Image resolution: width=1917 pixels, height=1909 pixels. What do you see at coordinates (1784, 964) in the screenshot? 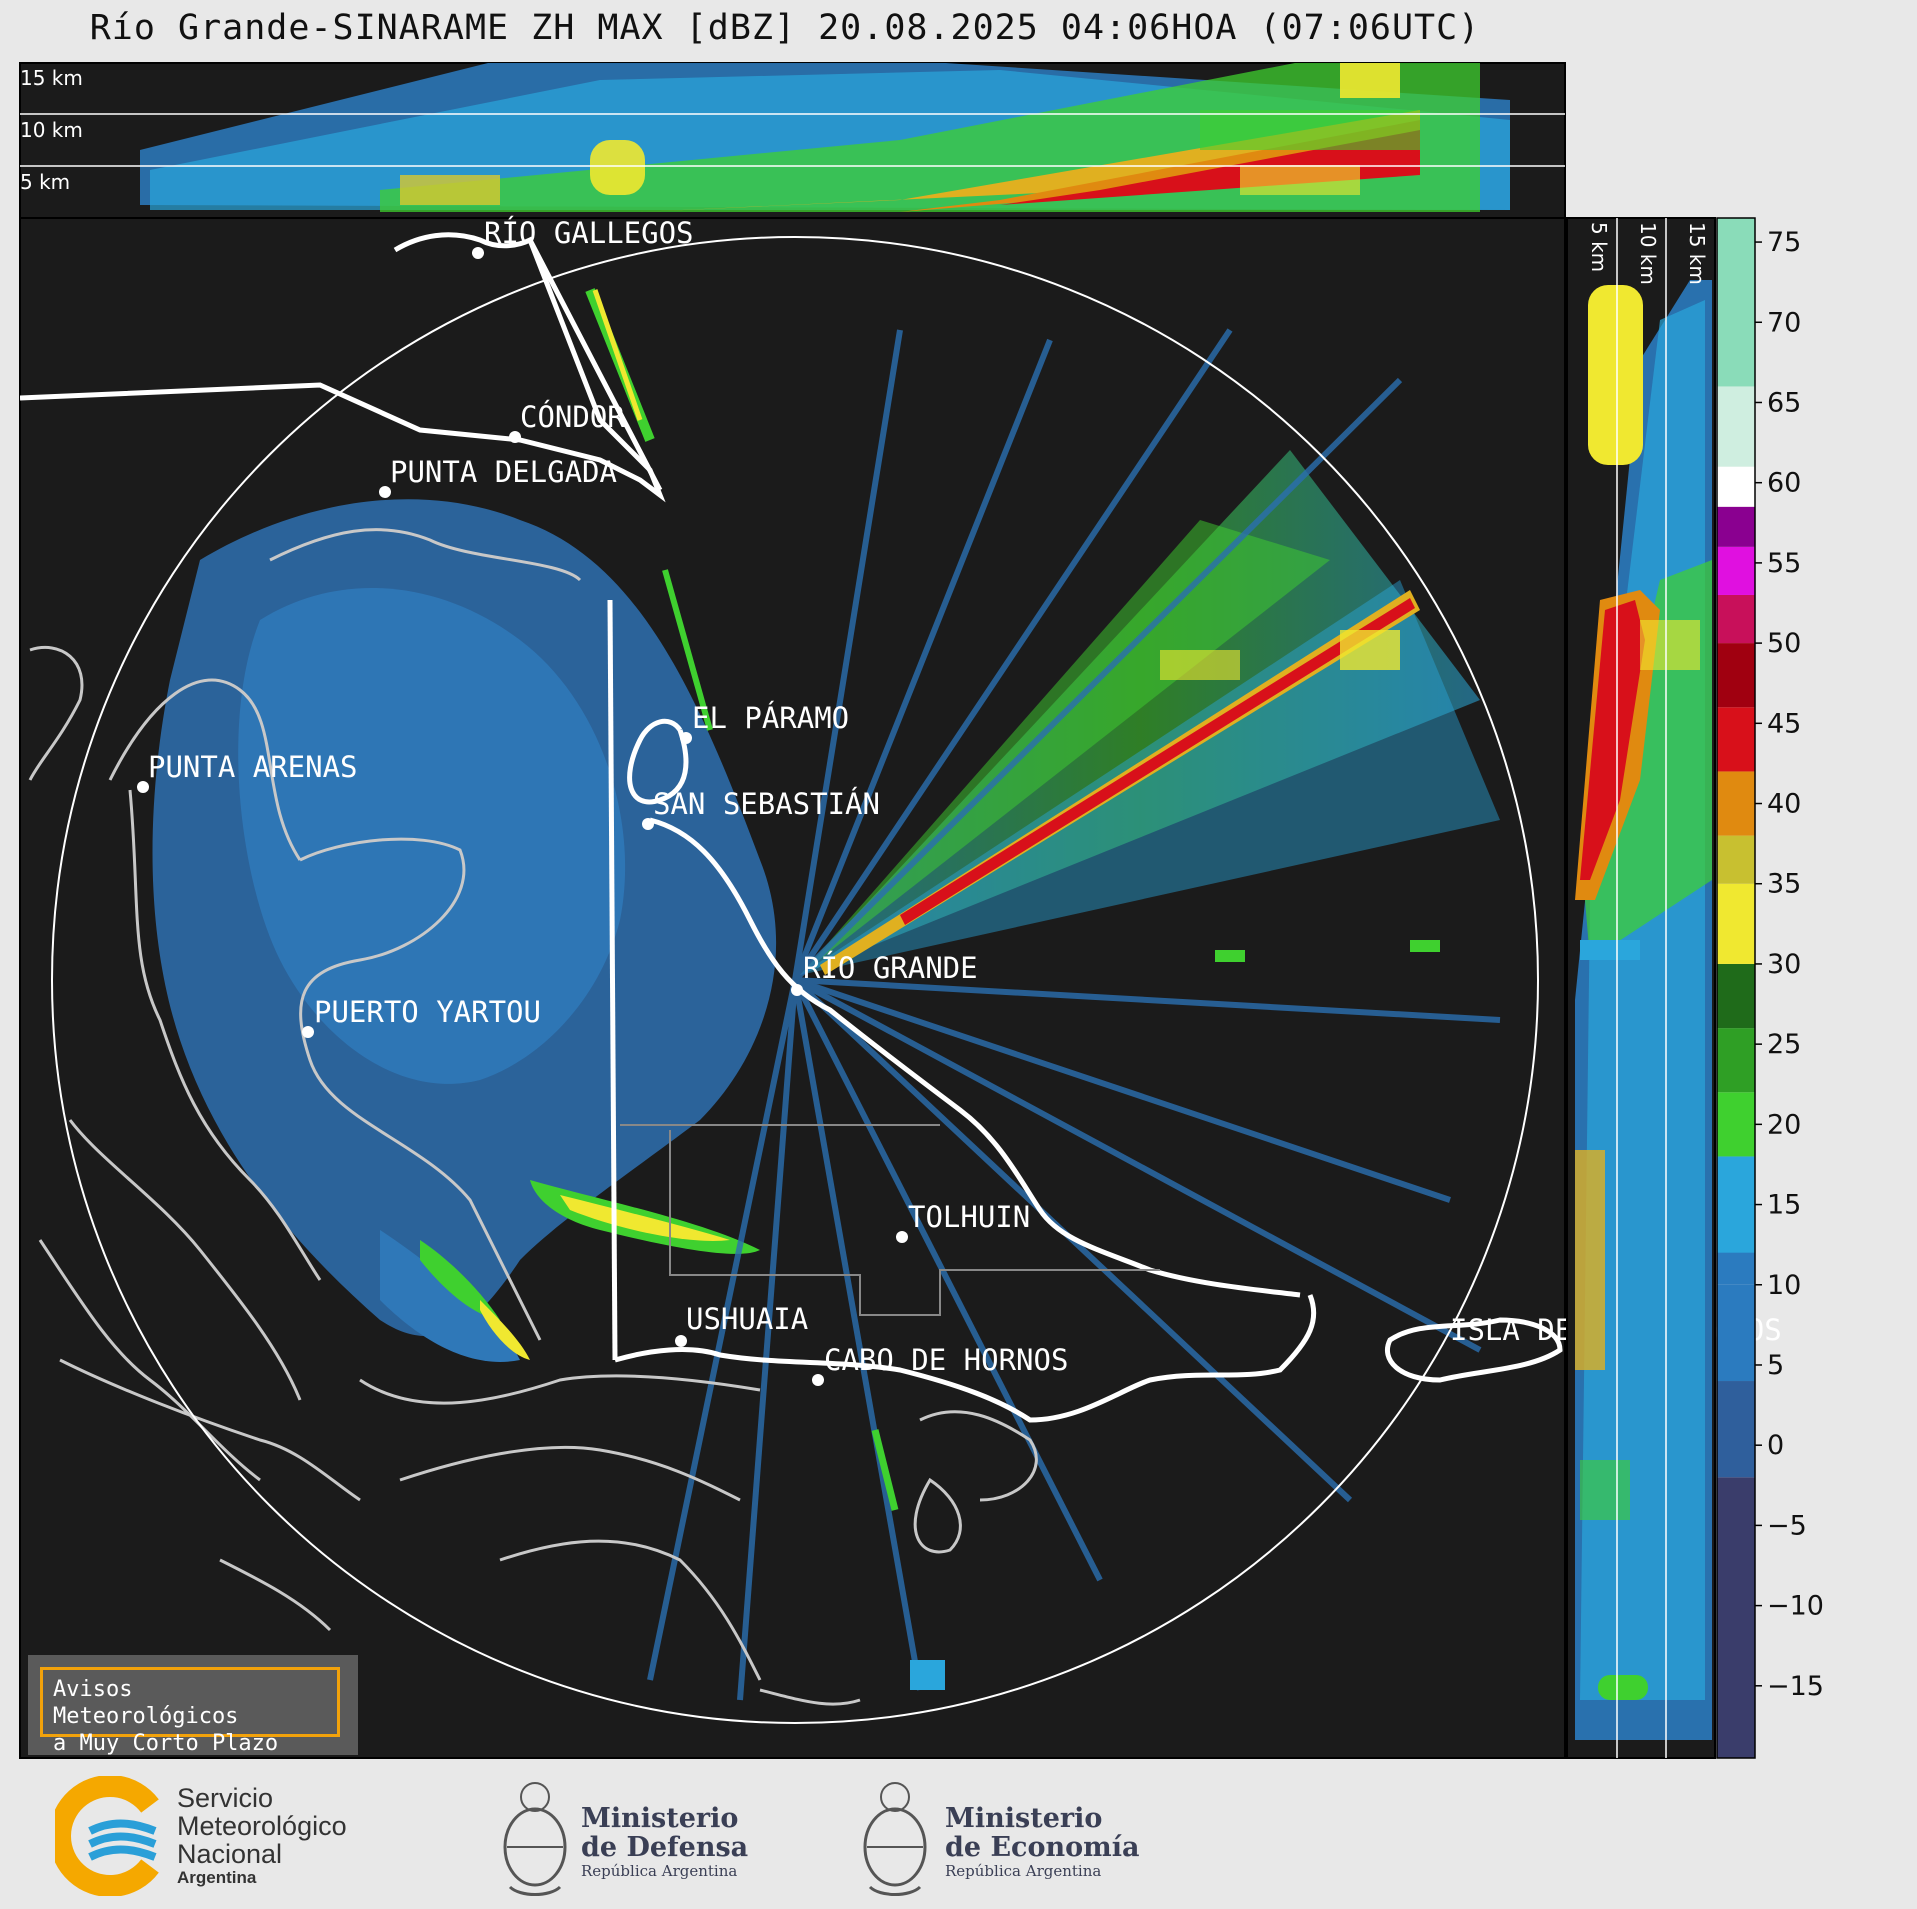
I see `colorbar-tick-label: 30` at bounding box center [1784, 964].